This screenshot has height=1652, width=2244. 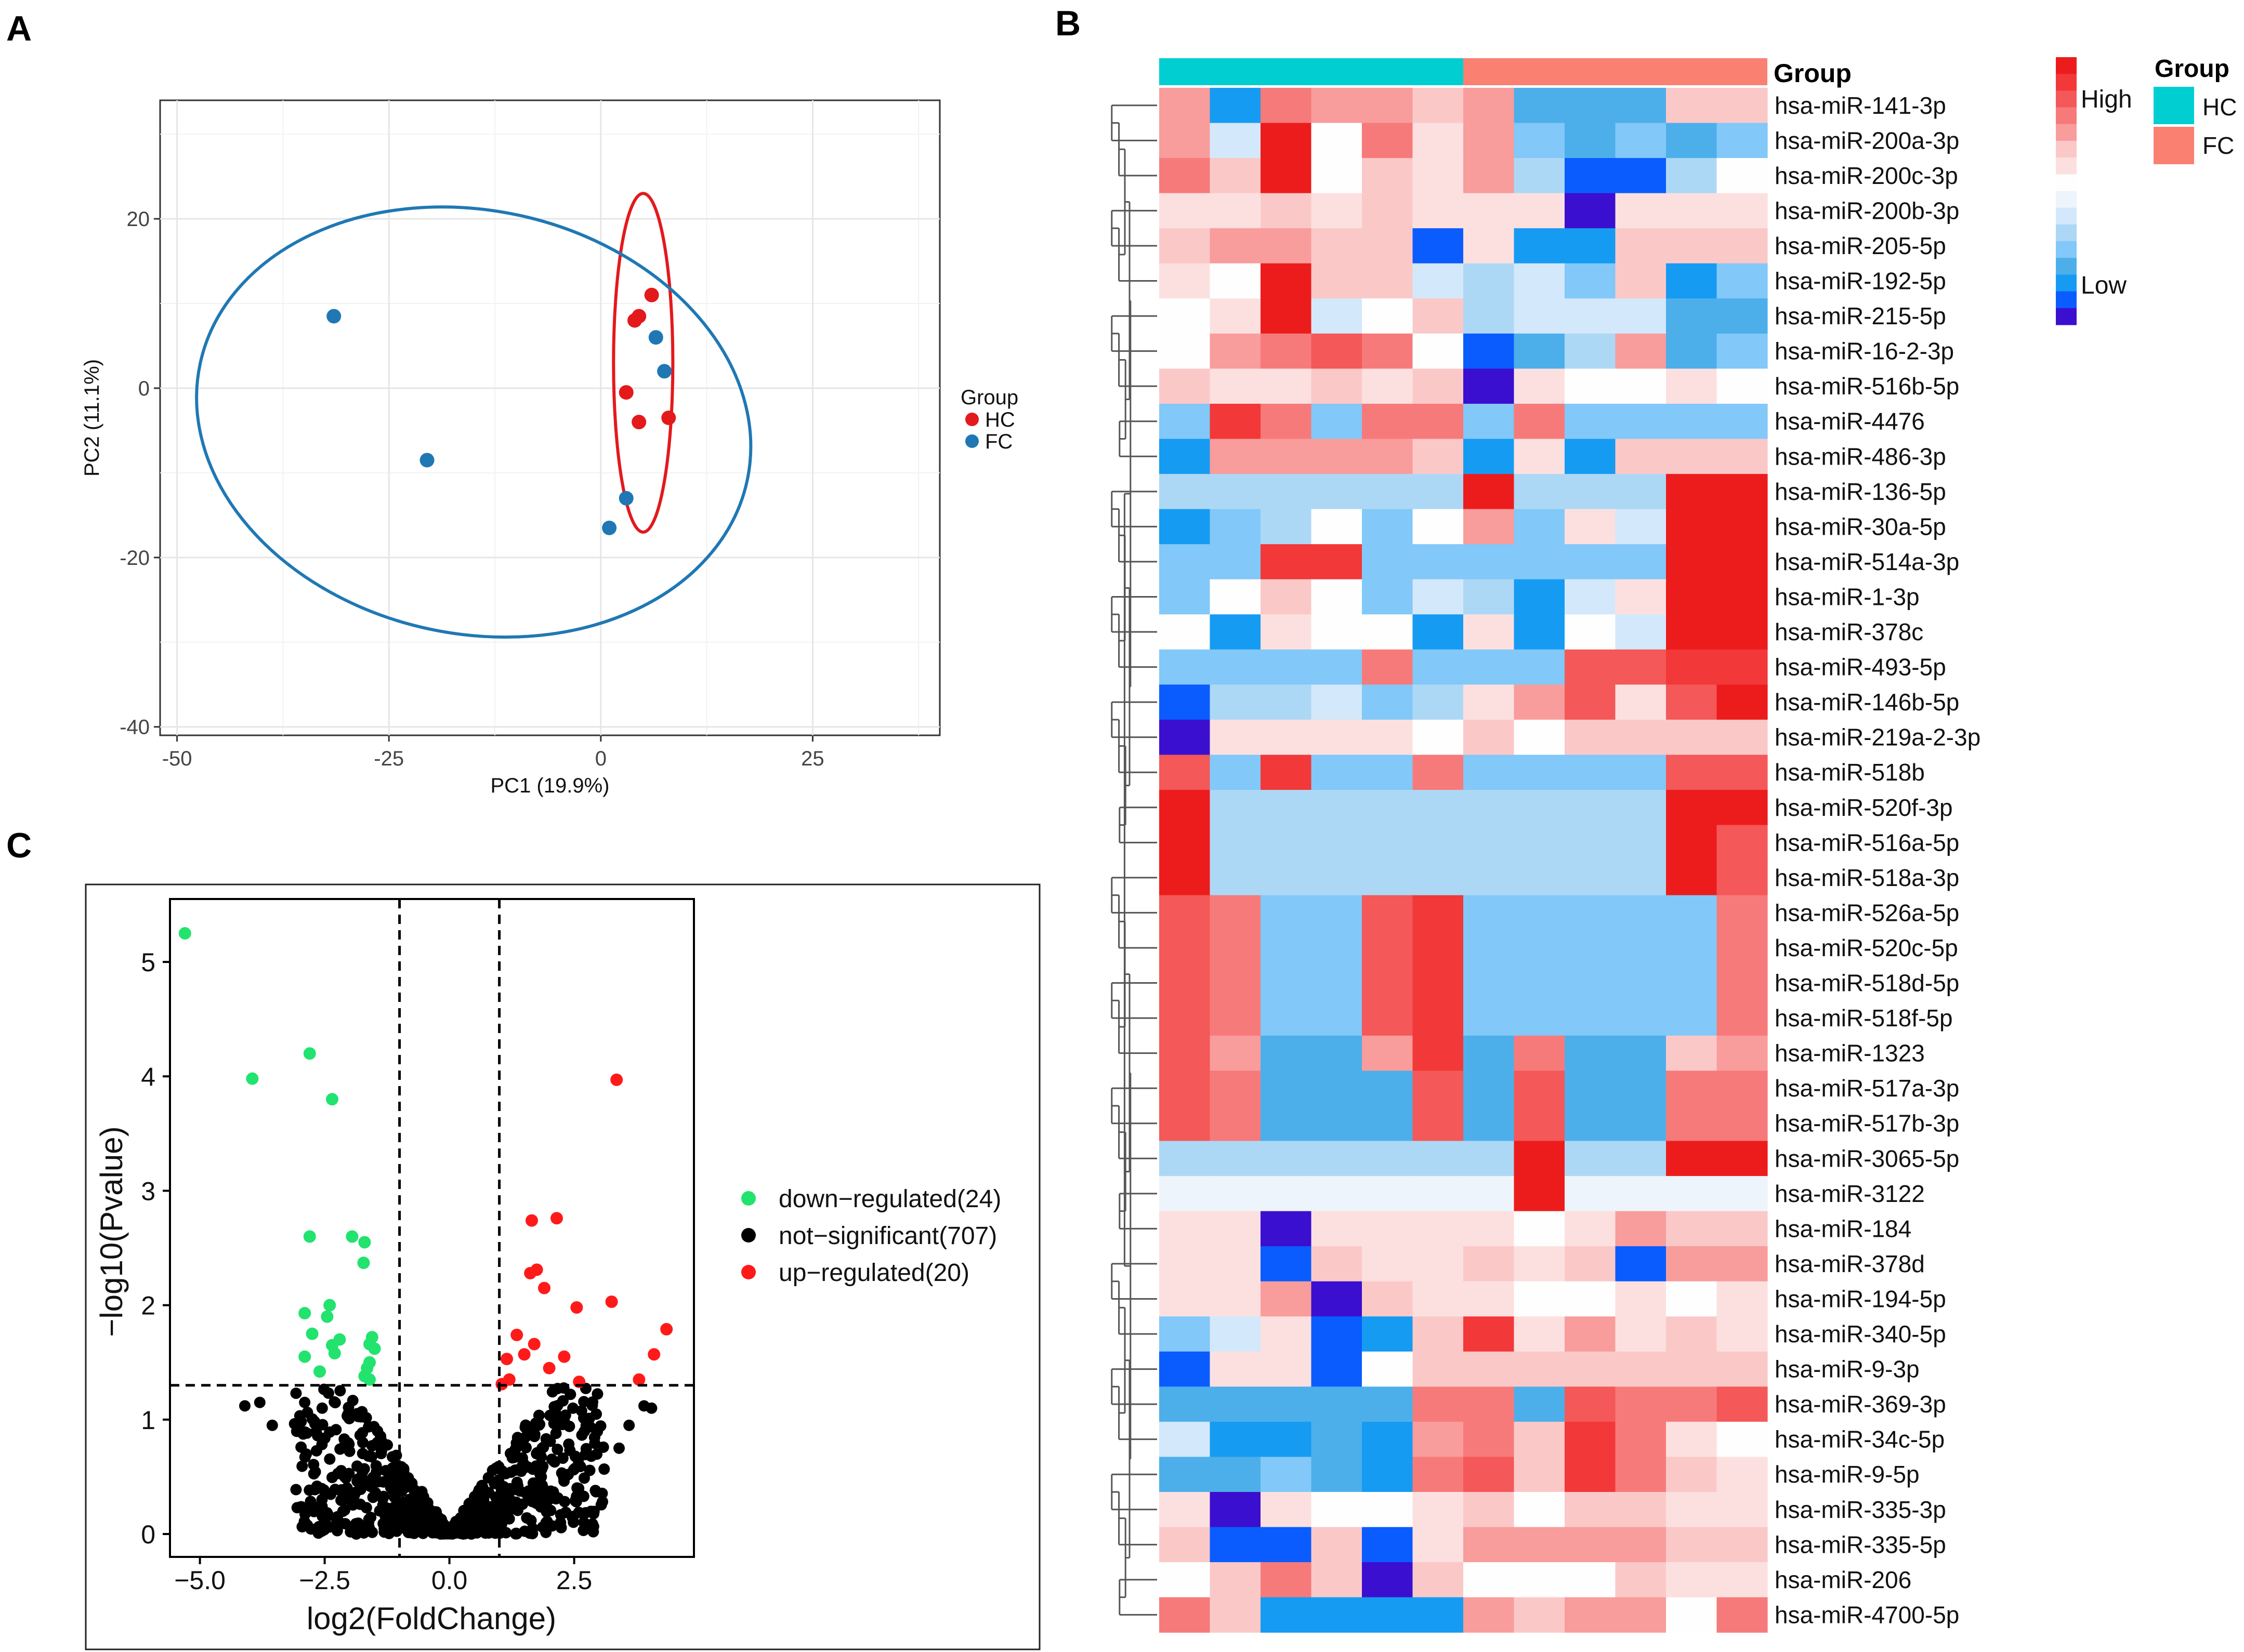 What do you see at coordinates (1867, 842) in the screenshot?
I see `heatmap-row-label: hsa-miR-516a-5p` at bounding box center [1867, 842].